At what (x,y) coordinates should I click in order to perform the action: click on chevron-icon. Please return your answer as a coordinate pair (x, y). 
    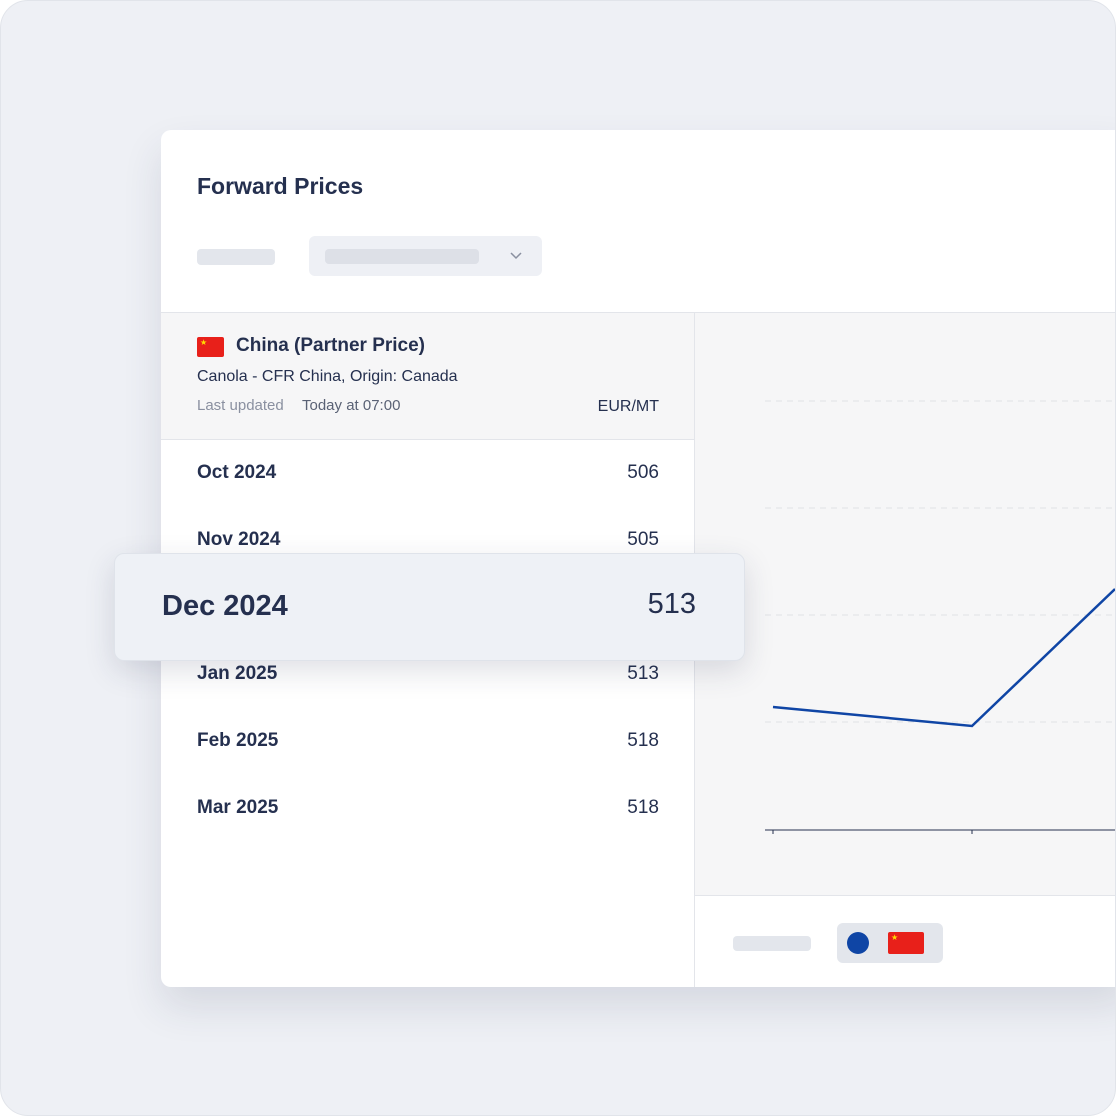
    Looking at the image, I should click on (516, 256).